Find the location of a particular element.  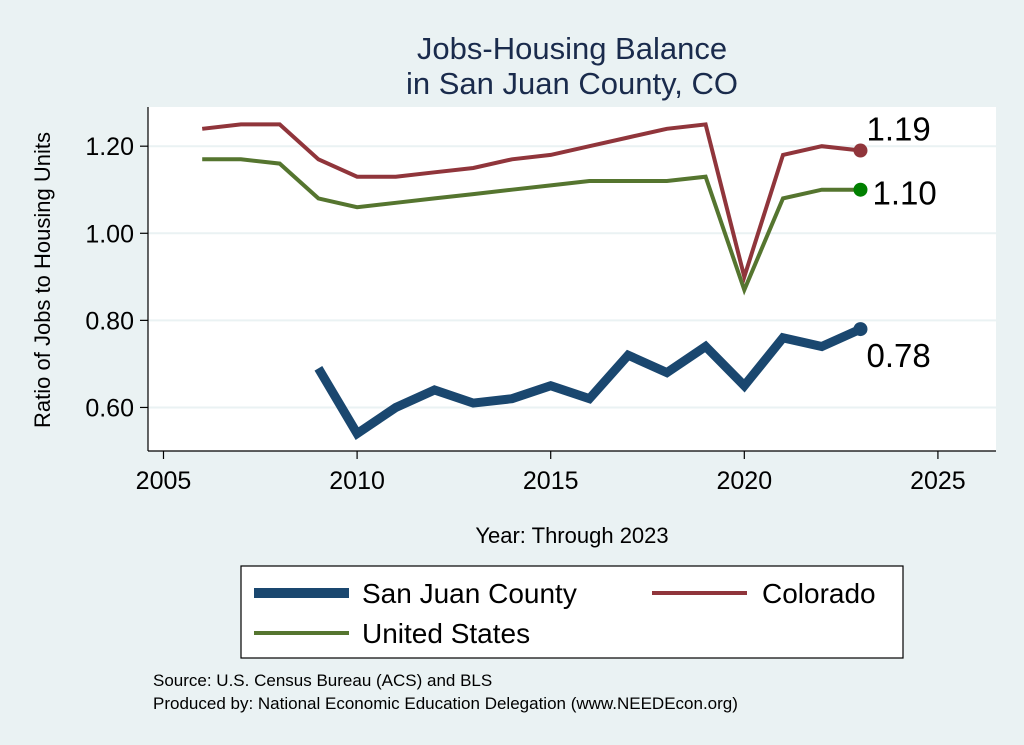

legend-box is located at coordinates (572, 612).